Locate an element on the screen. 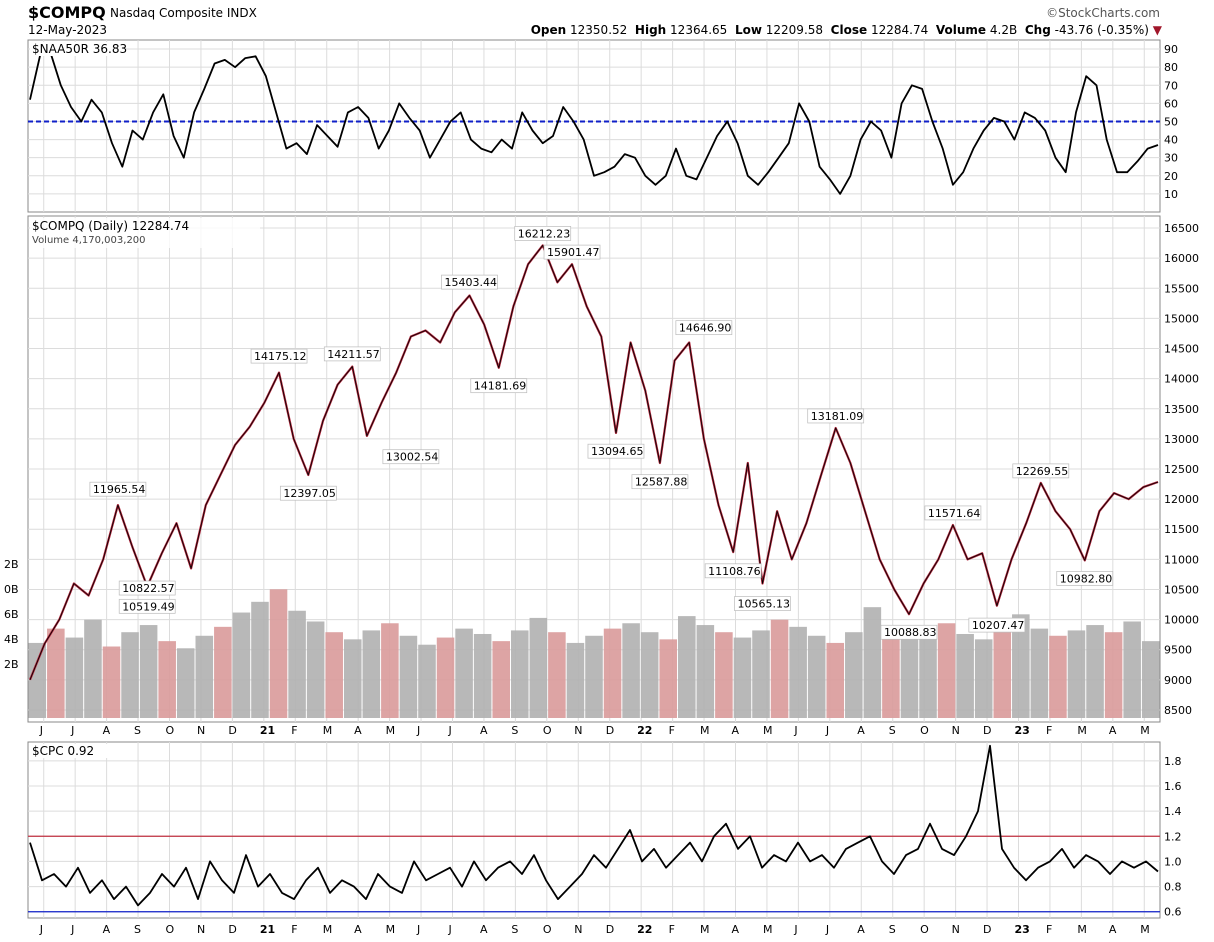  high-label: High is located at coordinates (650, 30).